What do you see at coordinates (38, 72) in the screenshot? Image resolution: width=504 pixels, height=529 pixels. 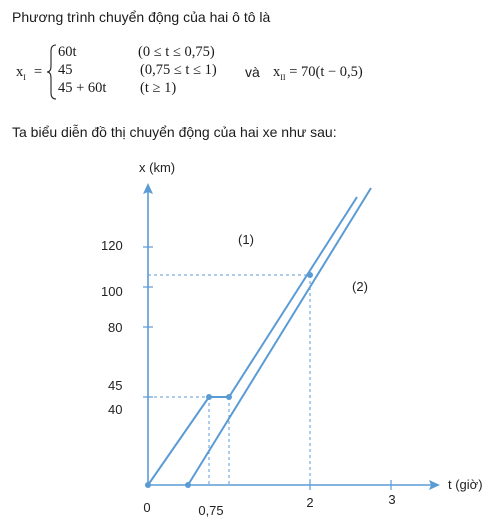 I see `equals-sign: =` at bounding box center [38, 72].